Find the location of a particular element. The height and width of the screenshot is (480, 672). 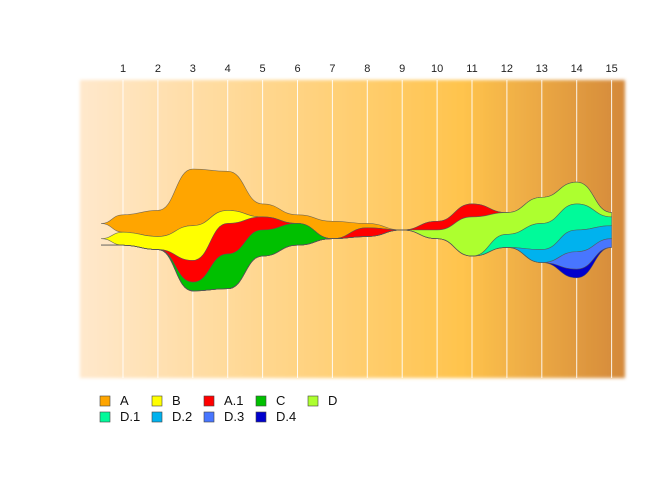

x-tick-label: 13 is located at coordinates (542, 69).